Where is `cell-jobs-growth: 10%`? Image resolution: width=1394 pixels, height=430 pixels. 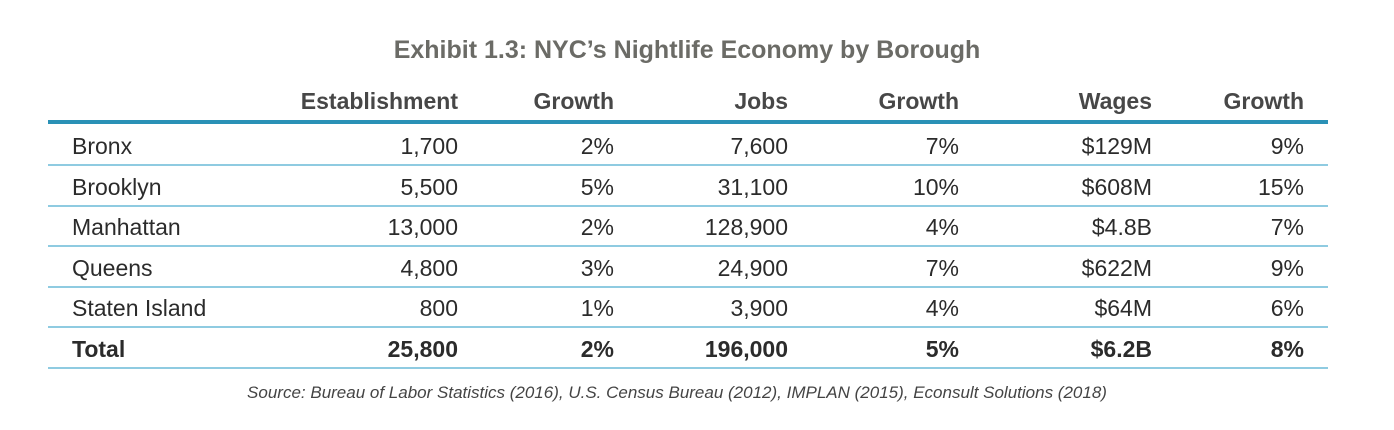 cell-jobs-growth: 10% is located at coordinates (935, 186).